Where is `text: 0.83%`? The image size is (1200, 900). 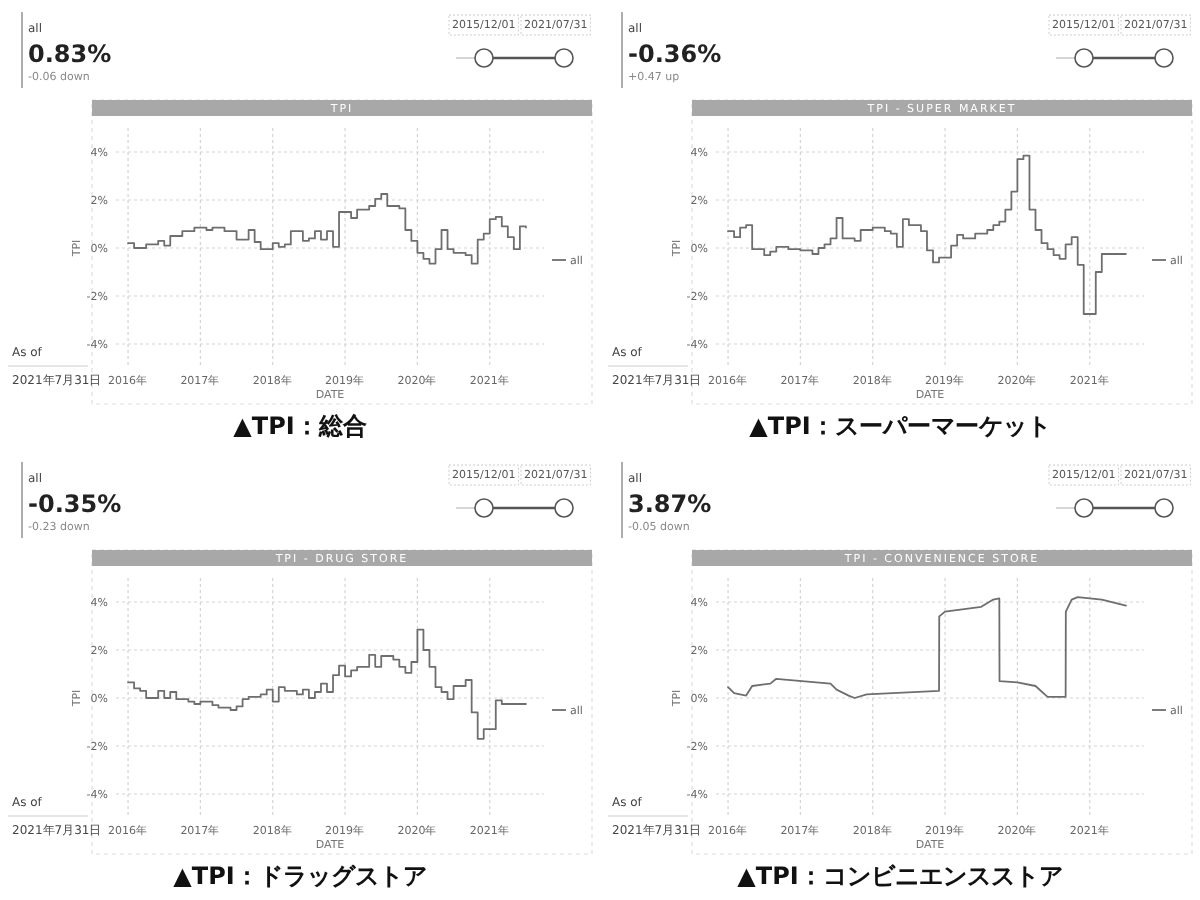
text: 0.83% is located at coordinates (70, 54).